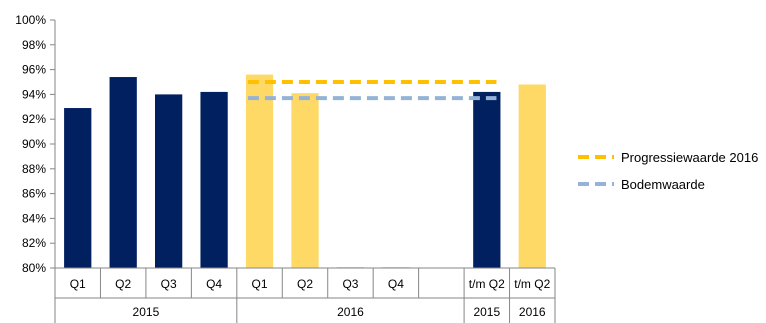 This screenshot has width=766, height=323. What do you see at coordinates (663, 184) in the screenshot?
I see `legend-label: Bodemwaarde` at bounding box center [663, 184].